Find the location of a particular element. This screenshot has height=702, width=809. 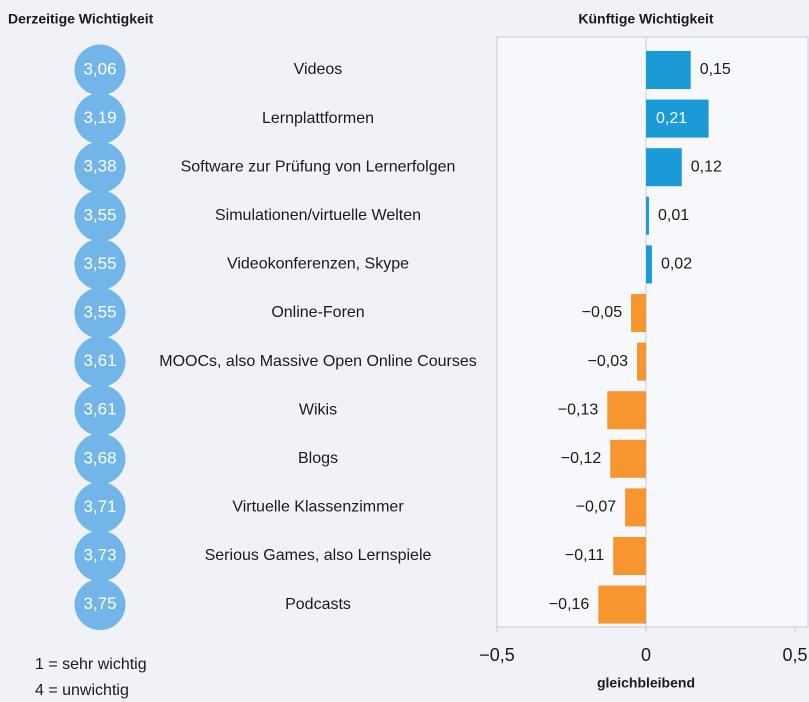

value-label: −0,03 is located at coordinates (608, 361).